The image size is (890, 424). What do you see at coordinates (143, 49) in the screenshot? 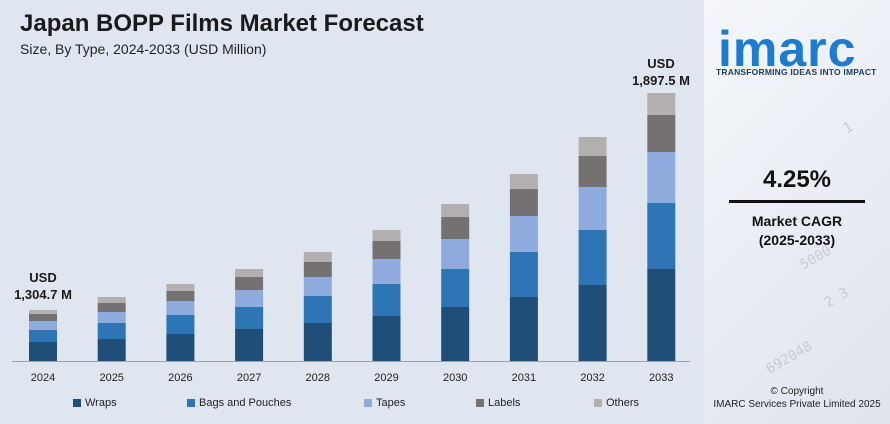
I see `chart-subtitle: Size, By Type, 2024-2033 (USD Million)` at bounding box center [143, 49].